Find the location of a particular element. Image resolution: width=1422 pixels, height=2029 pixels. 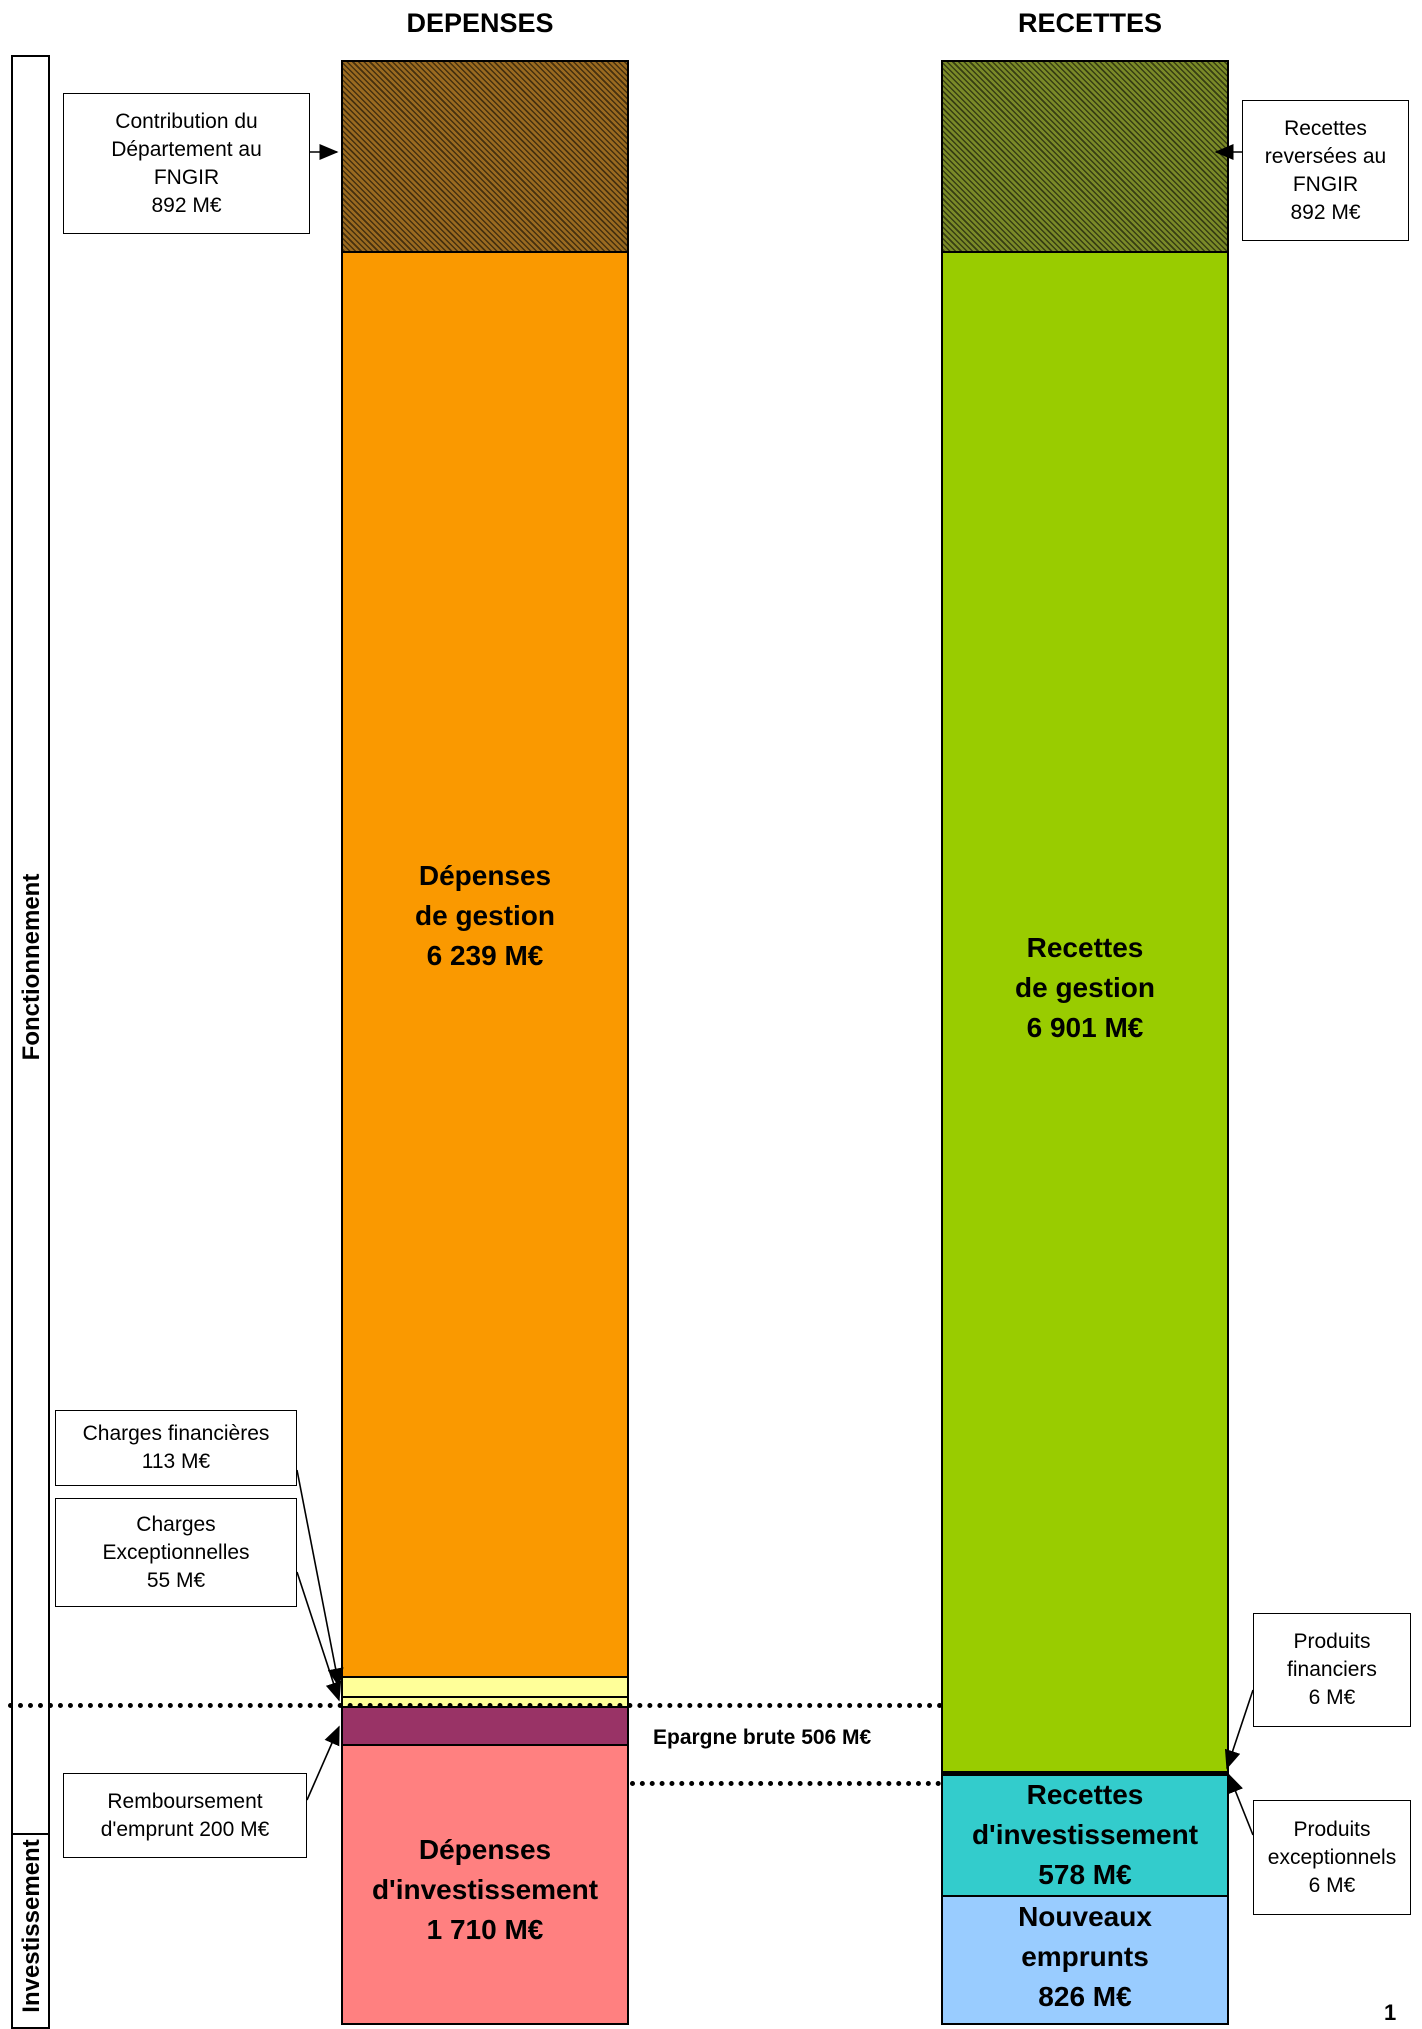

page-number: 1 is located at coordinates (1390, 2012).